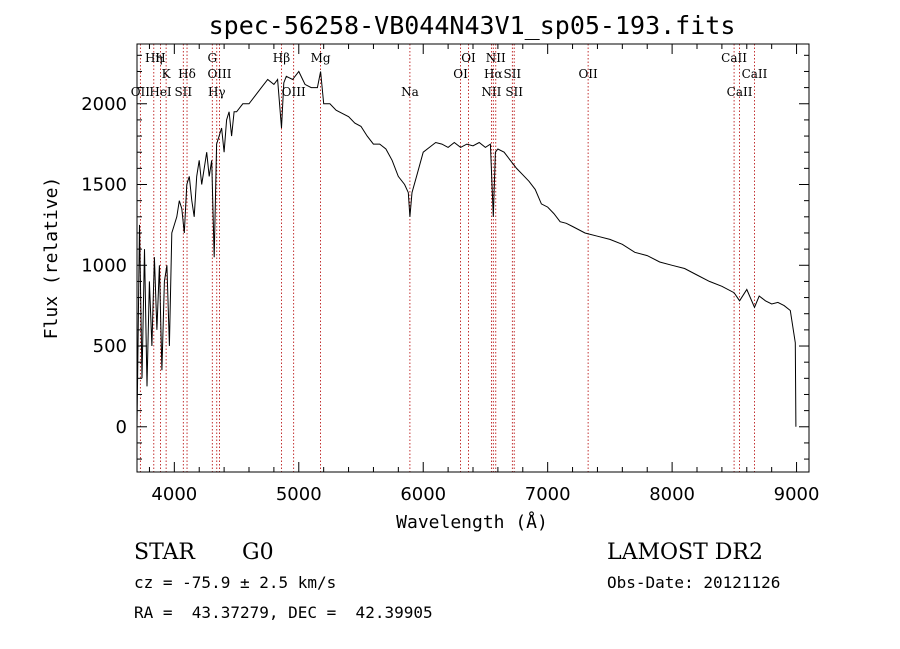  I want to click on line-label: Na, so click(410, 92).